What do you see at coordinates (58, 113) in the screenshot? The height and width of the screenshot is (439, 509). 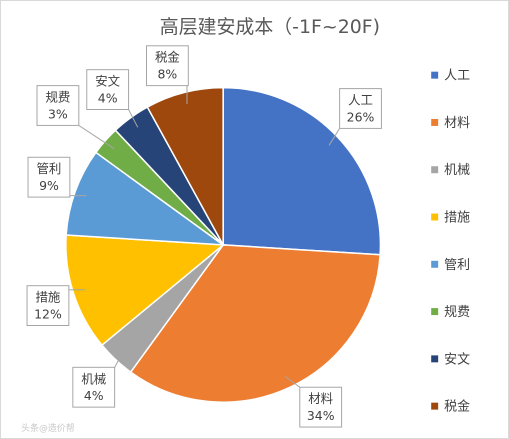 I see `data-label-percent-6: 3%` at bounding box center [58, 113].